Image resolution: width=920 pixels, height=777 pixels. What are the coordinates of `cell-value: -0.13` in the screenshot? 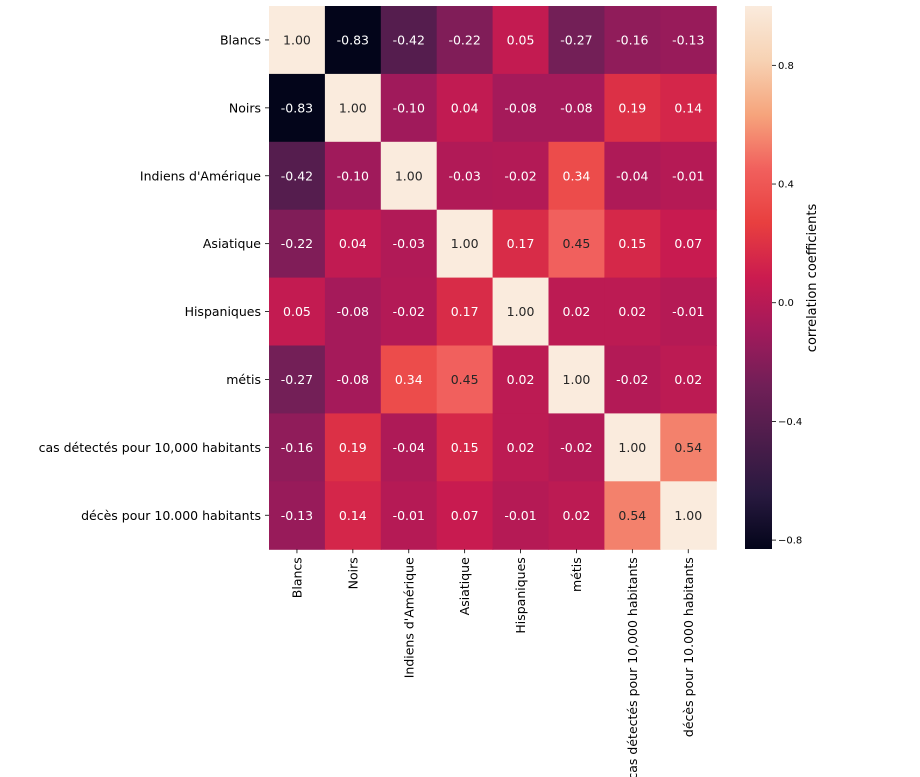 It's located at (688, 39).